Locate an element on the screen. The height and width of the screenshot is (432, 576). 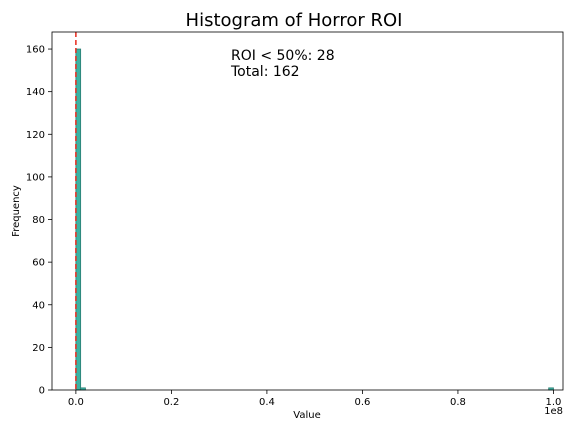
x-tick-label-1: 0.2 is located at coordinates (171, 402).